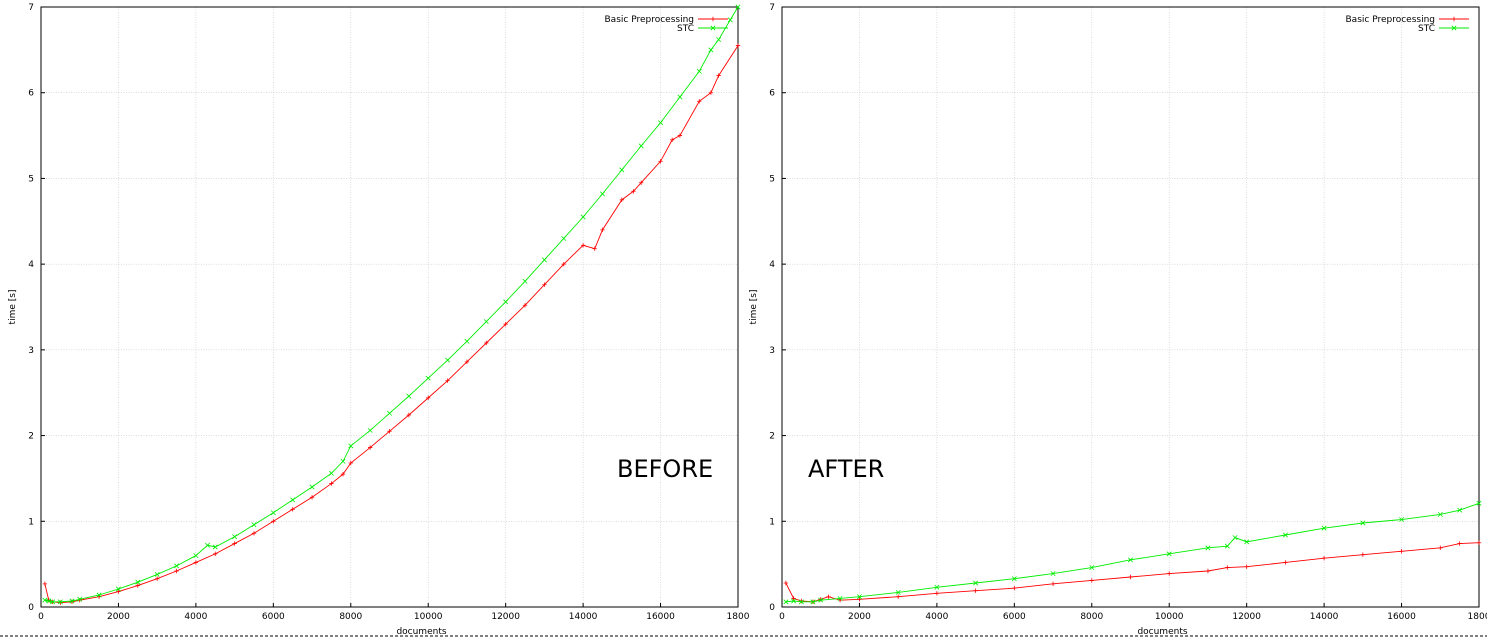 This screenshot has width=1487, height=638. Describe the element at coordinates (772, 351) in the screenshot. I see `y-tick-label: 3` at that location.